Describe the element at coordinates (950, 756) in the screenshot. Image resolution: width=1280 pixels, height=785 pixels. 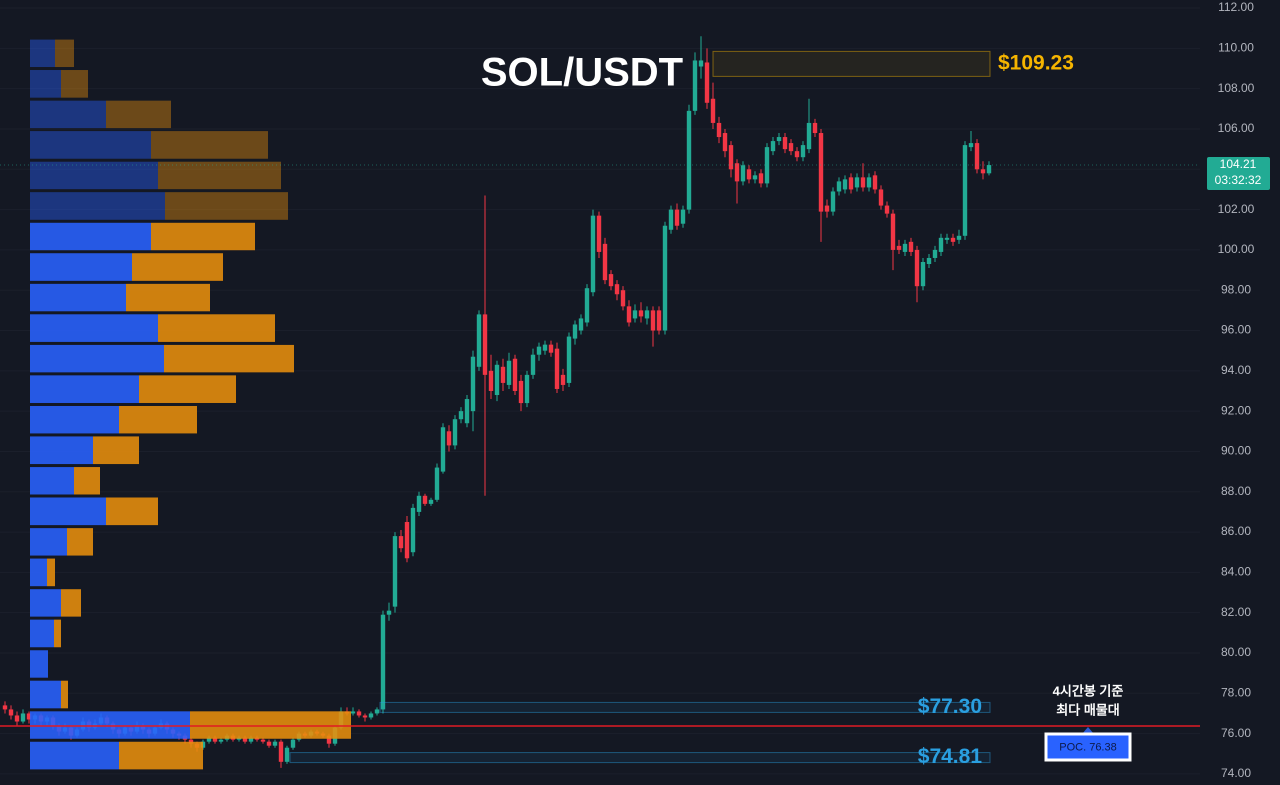
I see `zone-label: $74.81` at that location.